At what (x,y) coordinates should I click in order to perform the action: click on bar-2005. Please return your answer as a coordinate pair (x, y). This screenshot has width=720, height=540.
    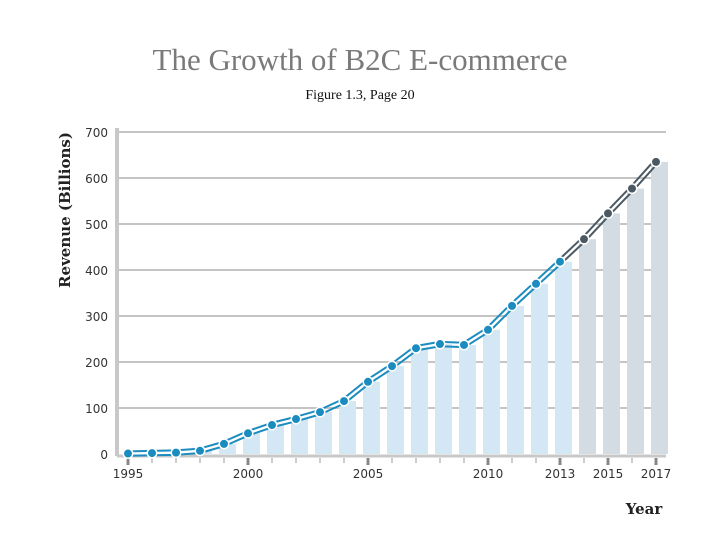
    Looking at the image, I should click on (371, 417).